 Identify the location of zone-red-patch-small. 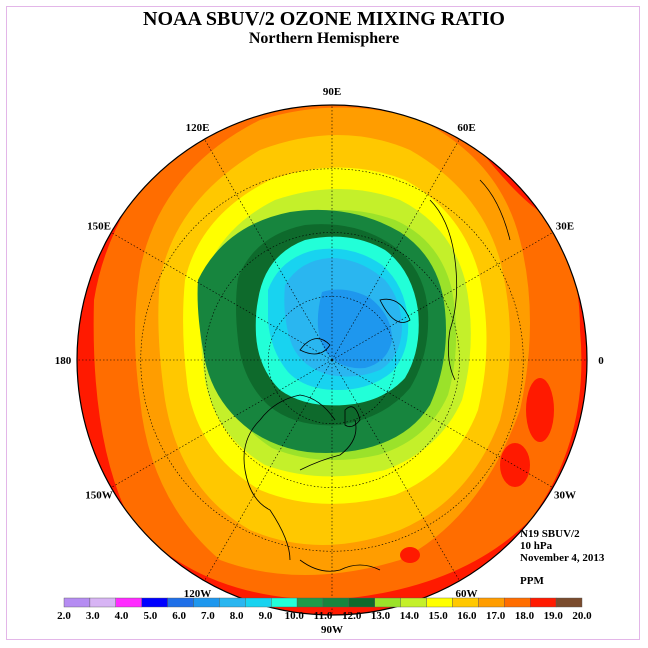
(410, 555).